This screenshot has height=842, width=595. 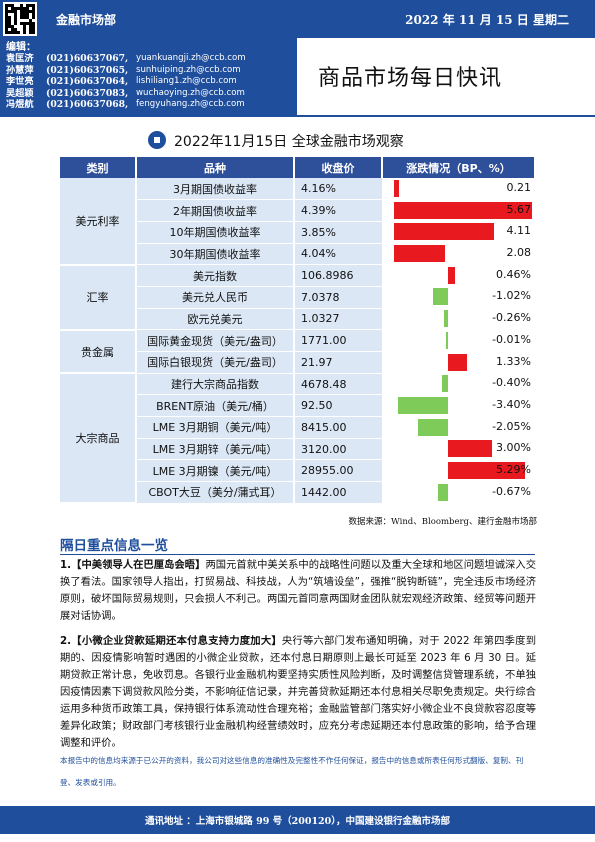 I want to click on news-divider, so click(x=297, y=554).